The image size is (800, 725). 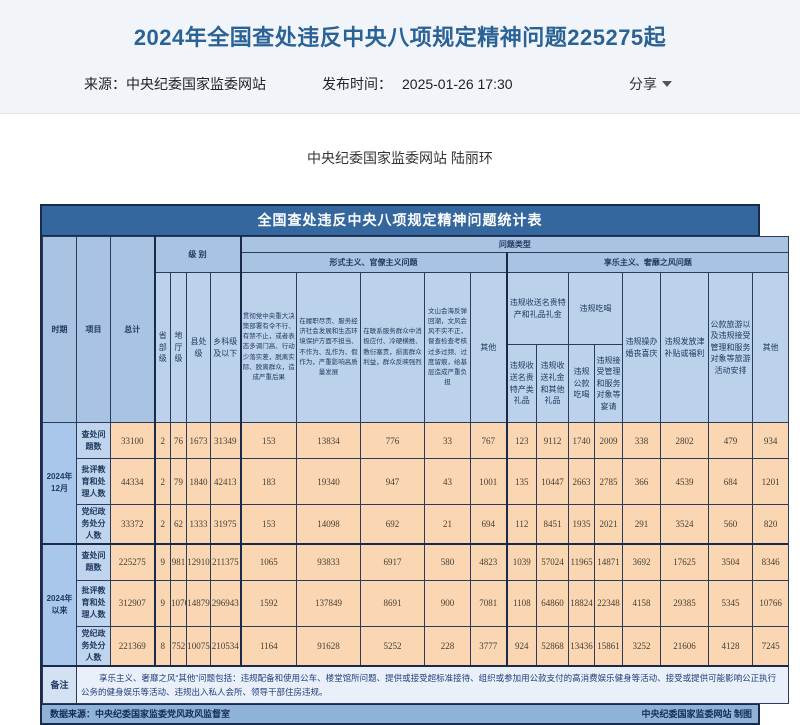 What do you see at coordinates (268, 440) in the screenshot?
I see `value-cell: 153` at bounding box center [268, 440].